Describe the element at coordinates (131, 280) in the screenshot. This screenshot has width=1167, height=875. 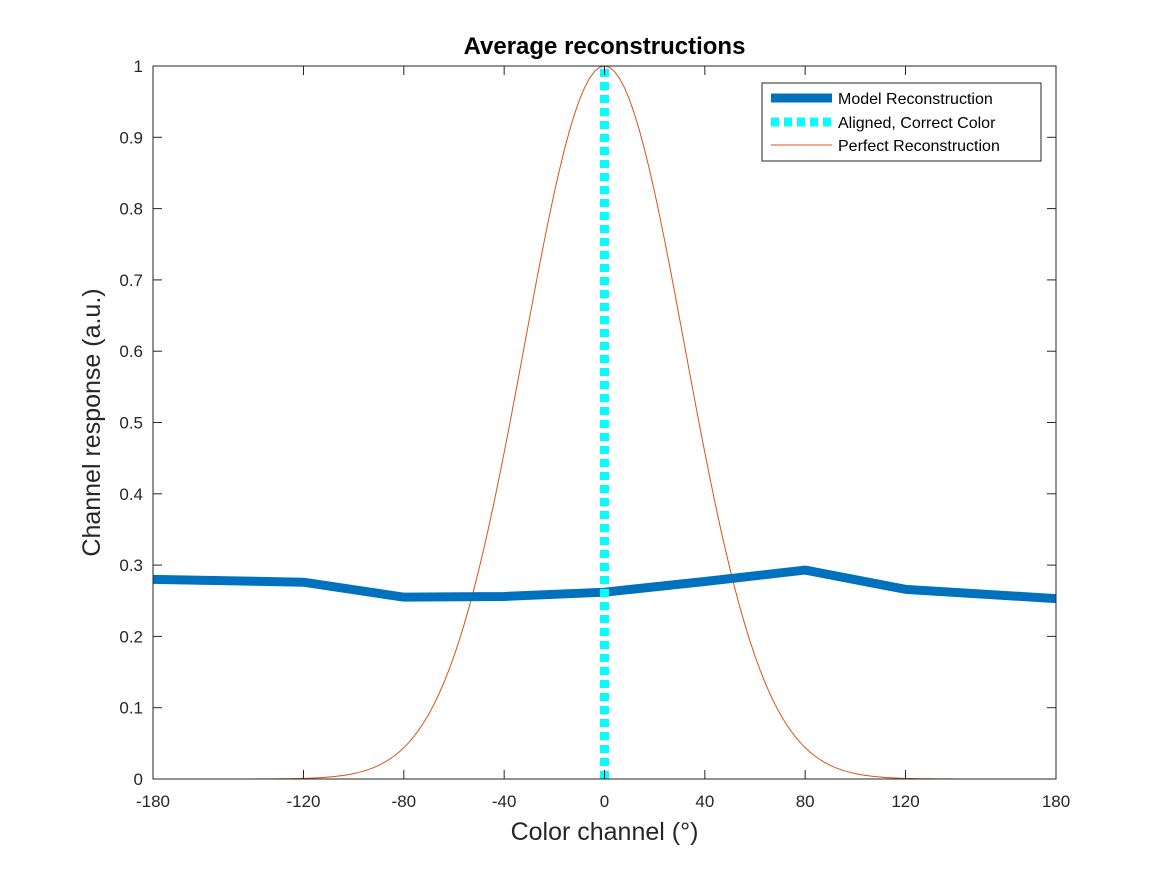
I see `y-tick-label: 0.7` at that location.